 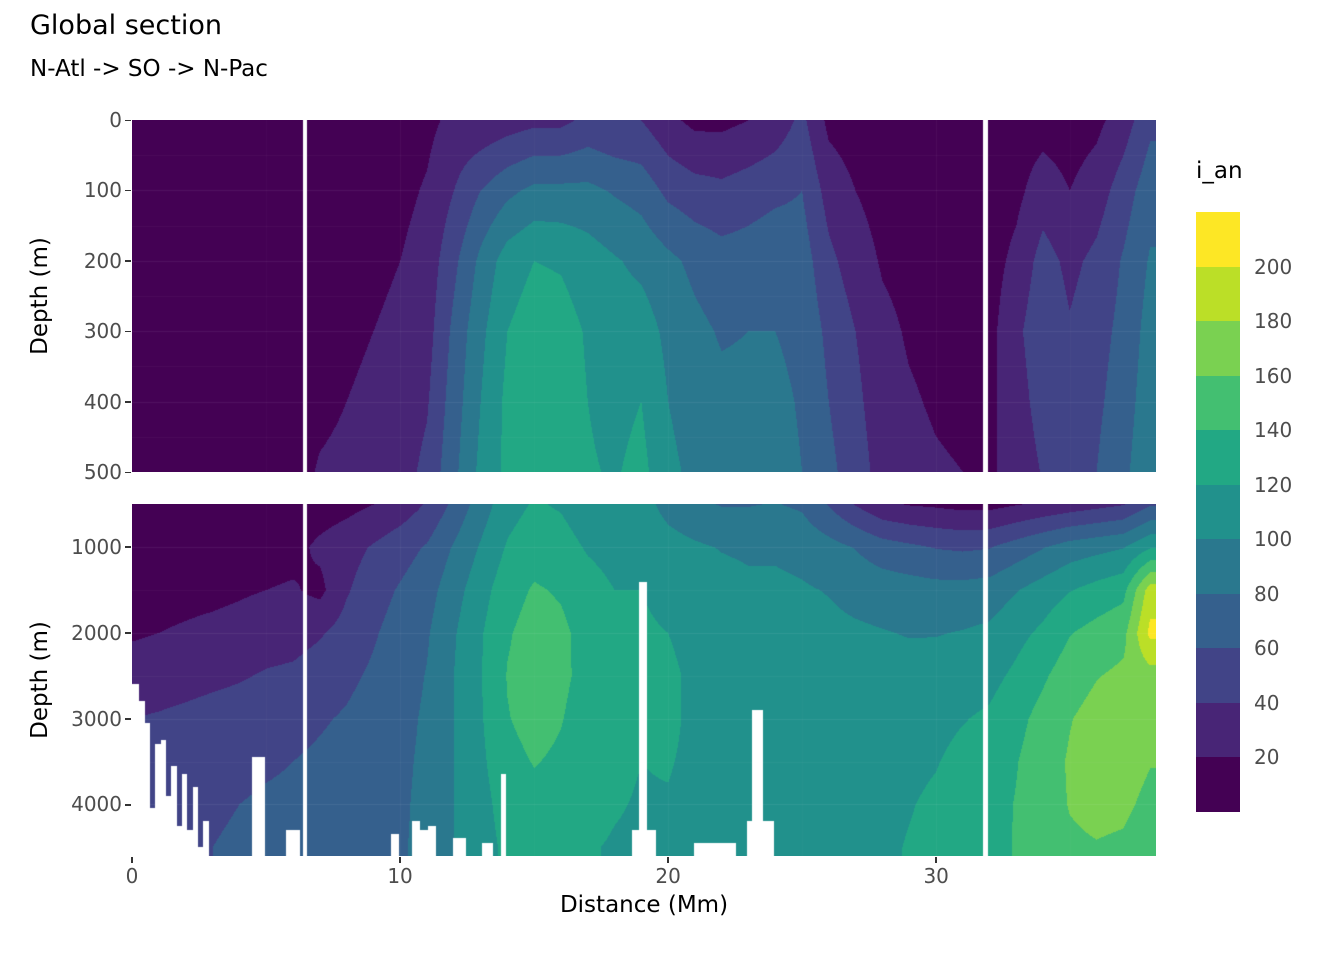 I want to click on y-tick-label: 3000, so click(x=96, y=718).